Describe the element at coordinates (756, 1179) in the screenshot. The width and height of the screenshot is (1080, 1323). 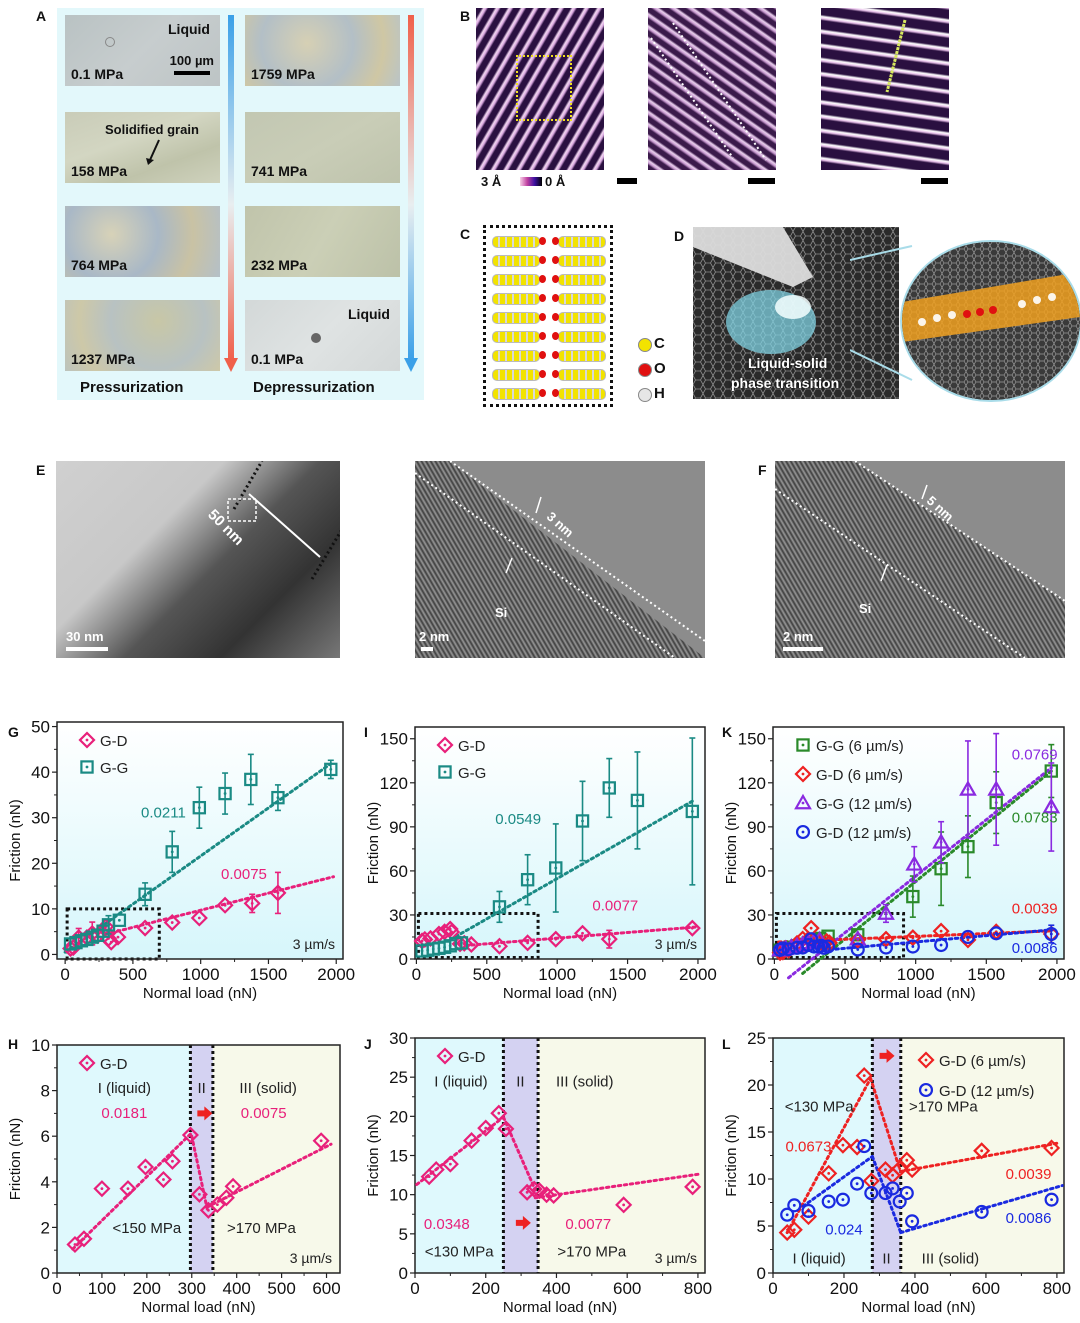
I see `y-tick-label: 10` at that location.